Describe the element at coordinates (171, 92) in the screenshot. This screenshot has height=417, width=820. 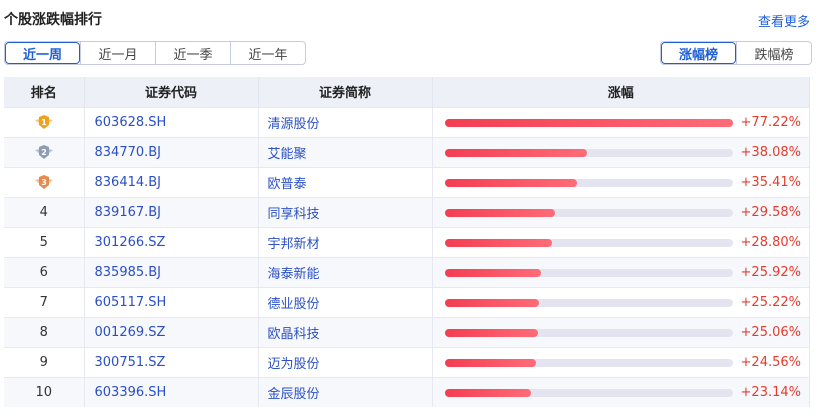
I see `header-code: 证券代码` at that location.